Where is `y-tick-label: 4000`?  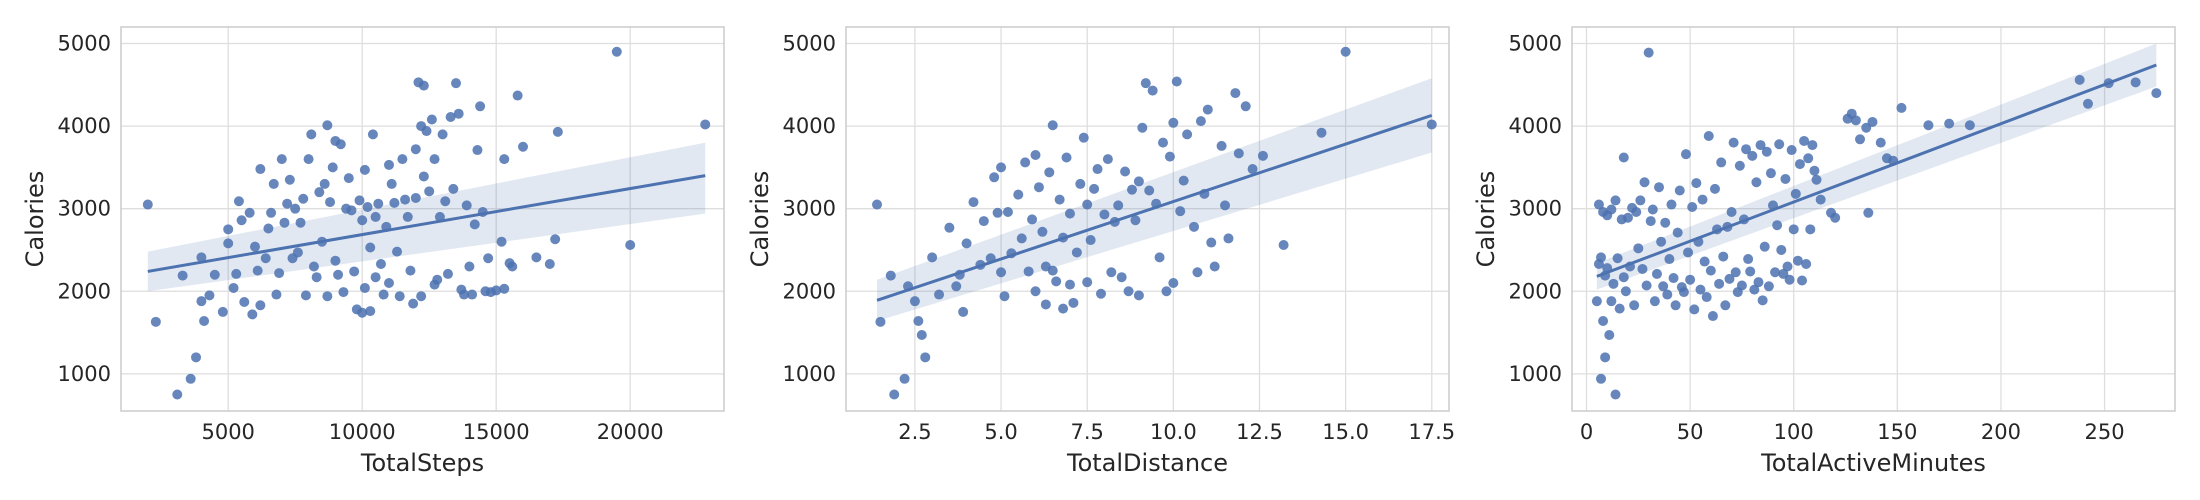
y-tick-label: 4000 is located at coordinates (809, 126).